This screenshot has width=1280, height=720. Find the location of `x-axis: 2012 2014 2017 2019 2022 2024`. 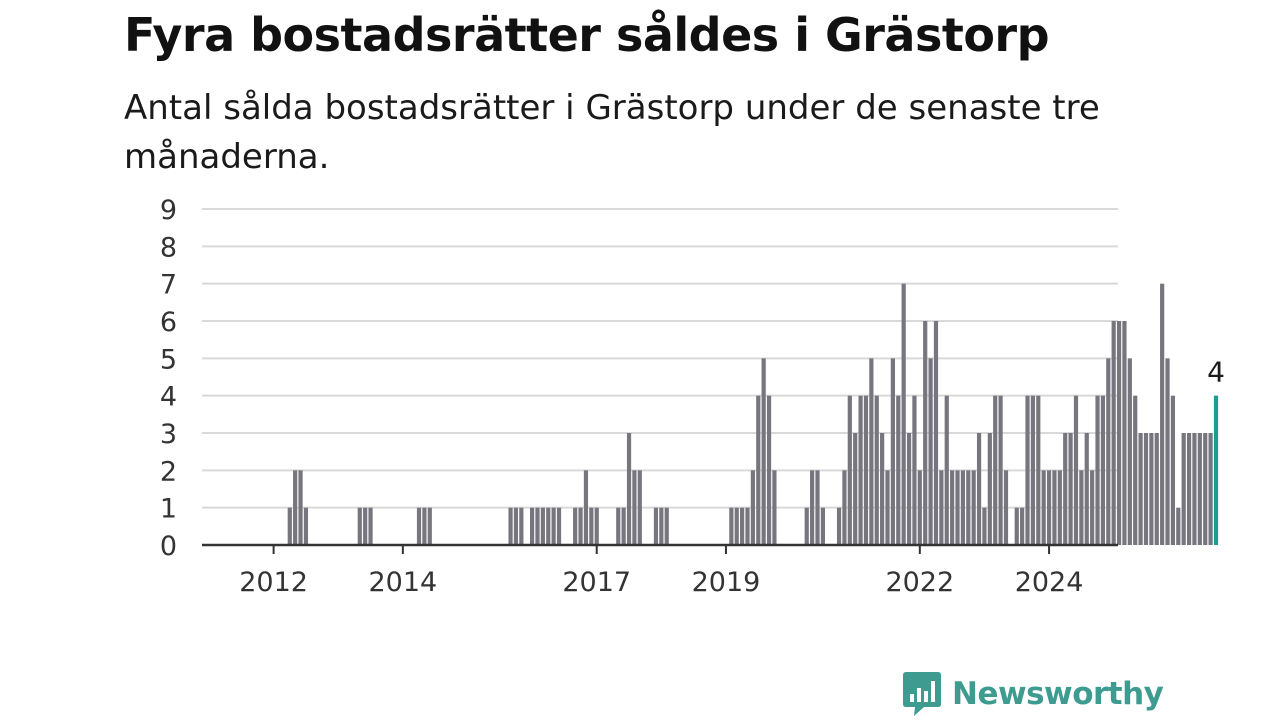

x-axis: 2012 2014 2017 2019 2022 2024 is located at coordinates (660, 570).